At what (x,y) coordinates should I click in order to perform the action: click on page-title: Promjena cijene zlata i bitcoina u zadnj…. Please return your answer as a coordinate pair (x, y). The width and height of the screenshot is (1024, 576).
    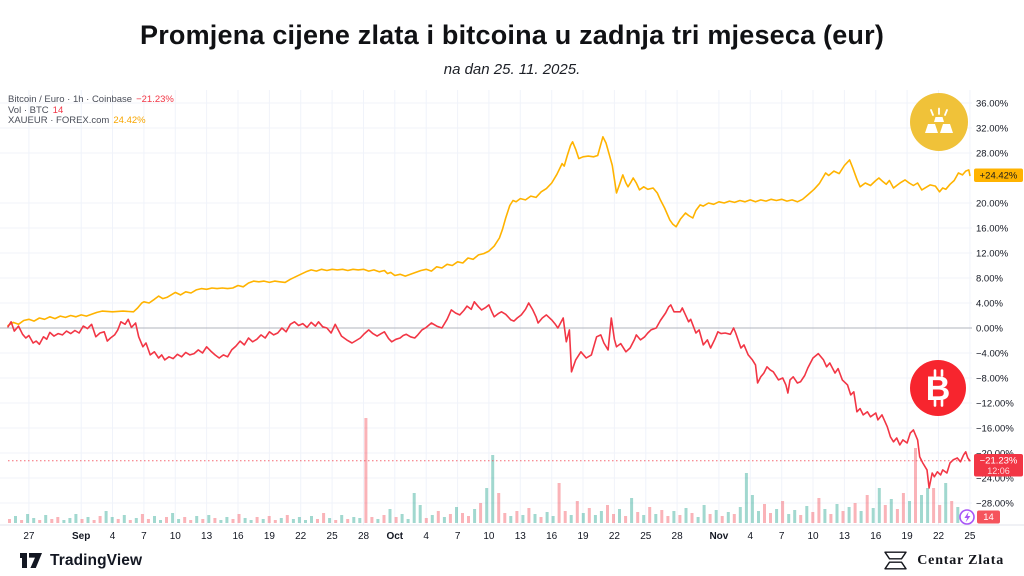
    Looking at the image, I should click on (512, 35).